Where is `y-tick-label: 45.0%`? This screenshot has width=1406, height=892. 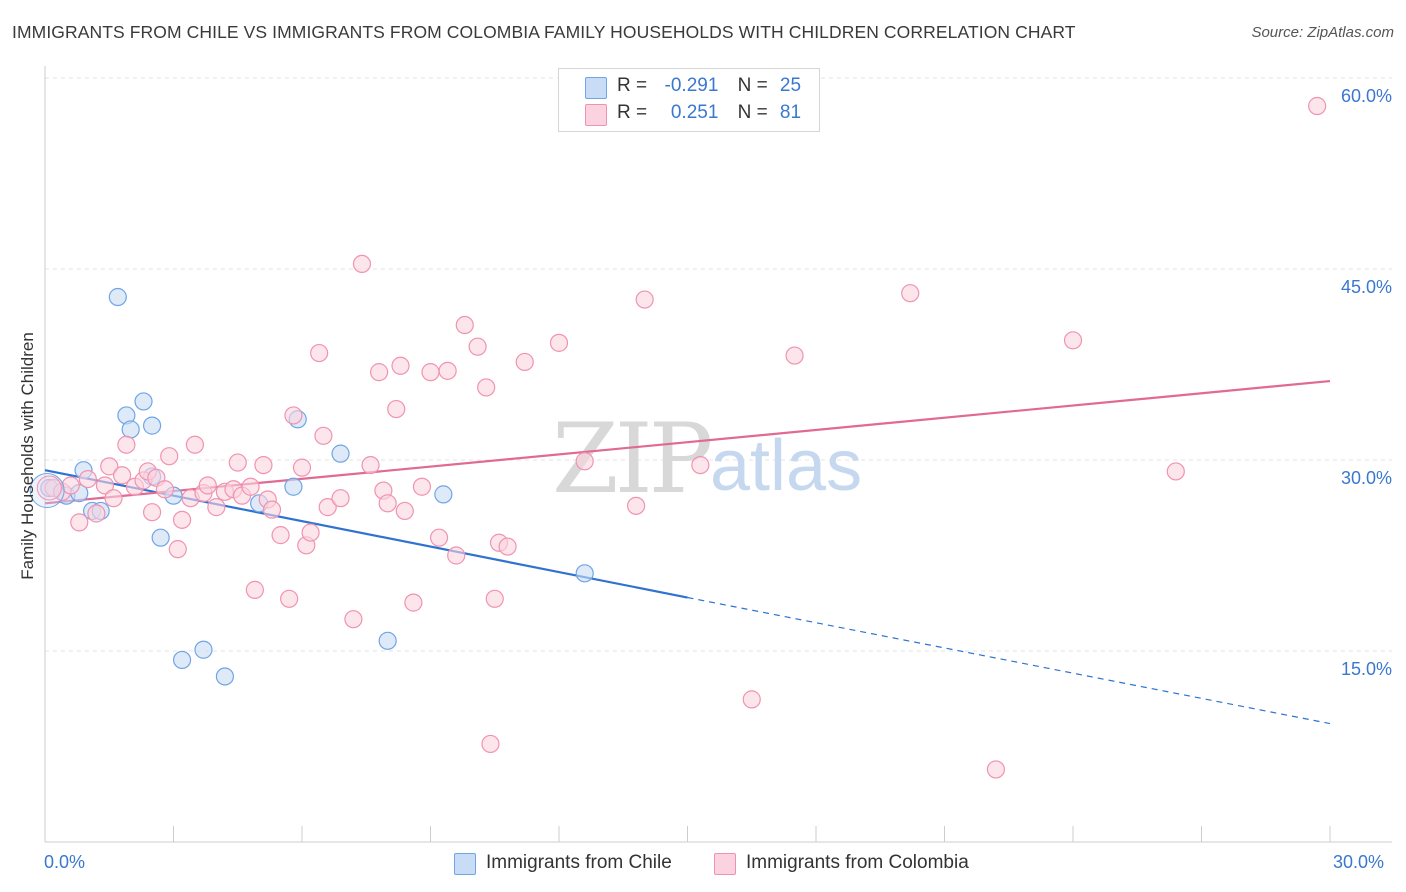
y-tick-label: 45.0% is located at coordinates (1366, 287).